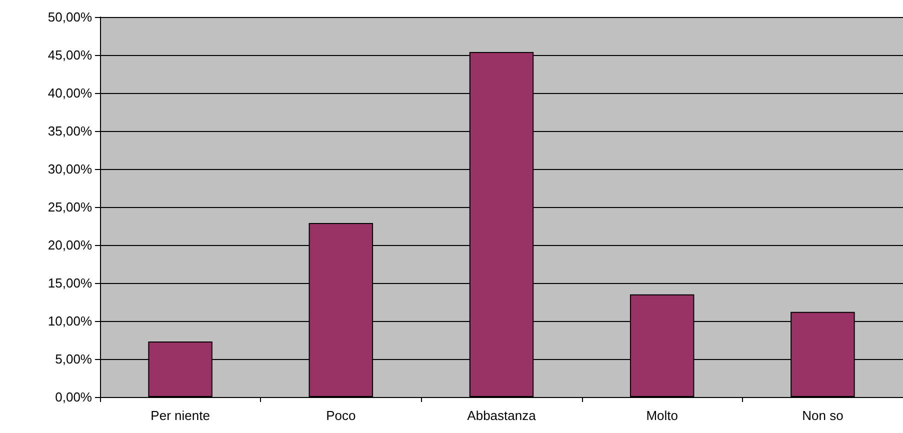  Describe the element at coordinates (70, 245) in the screenshot. I see `y-tick-label: 20,00%` at that location.